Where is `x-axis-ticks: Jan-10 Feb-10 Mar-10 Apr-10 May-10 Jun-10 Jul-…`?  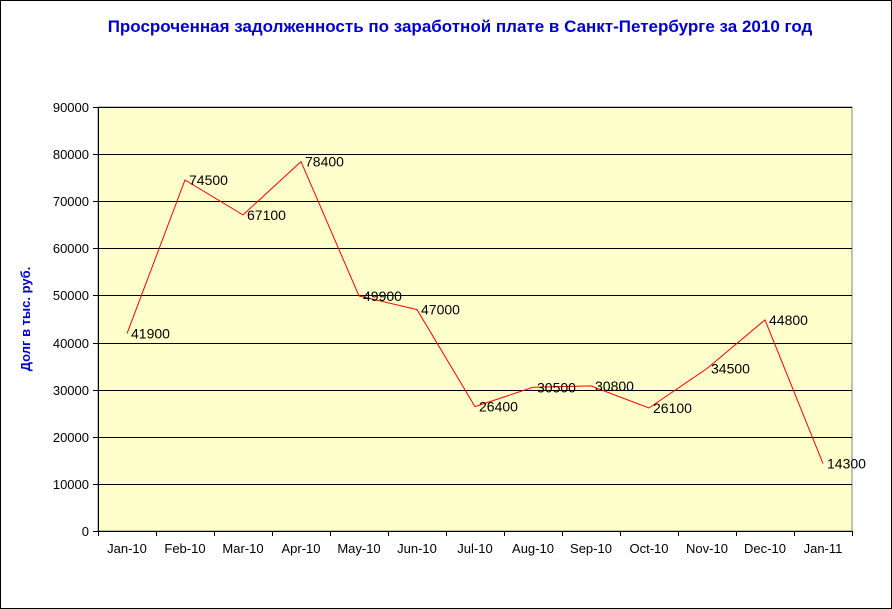
x-axis-ticks: Jan-10 Feb-10 Mar-10 Apr-10 May-10 Jun-10 Jul-… is located at coordinates (475, 543).